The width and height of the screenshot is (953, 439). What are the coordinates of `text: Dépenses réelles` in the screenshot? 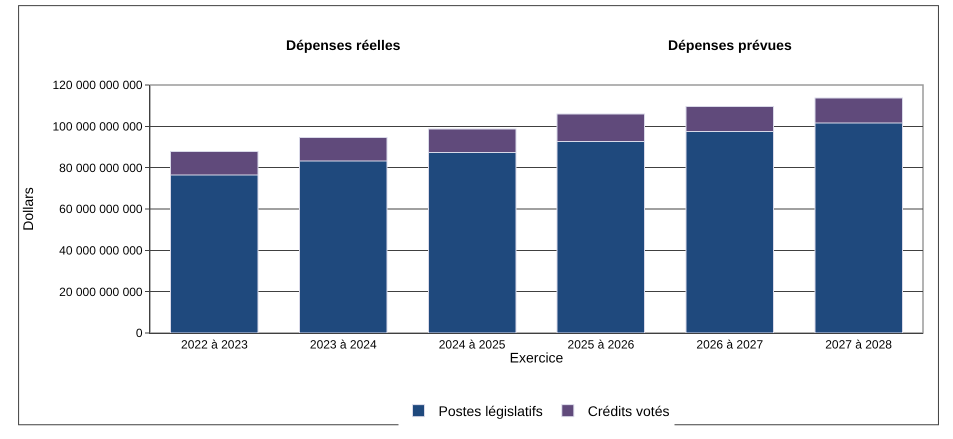 It's located at (343, 45).